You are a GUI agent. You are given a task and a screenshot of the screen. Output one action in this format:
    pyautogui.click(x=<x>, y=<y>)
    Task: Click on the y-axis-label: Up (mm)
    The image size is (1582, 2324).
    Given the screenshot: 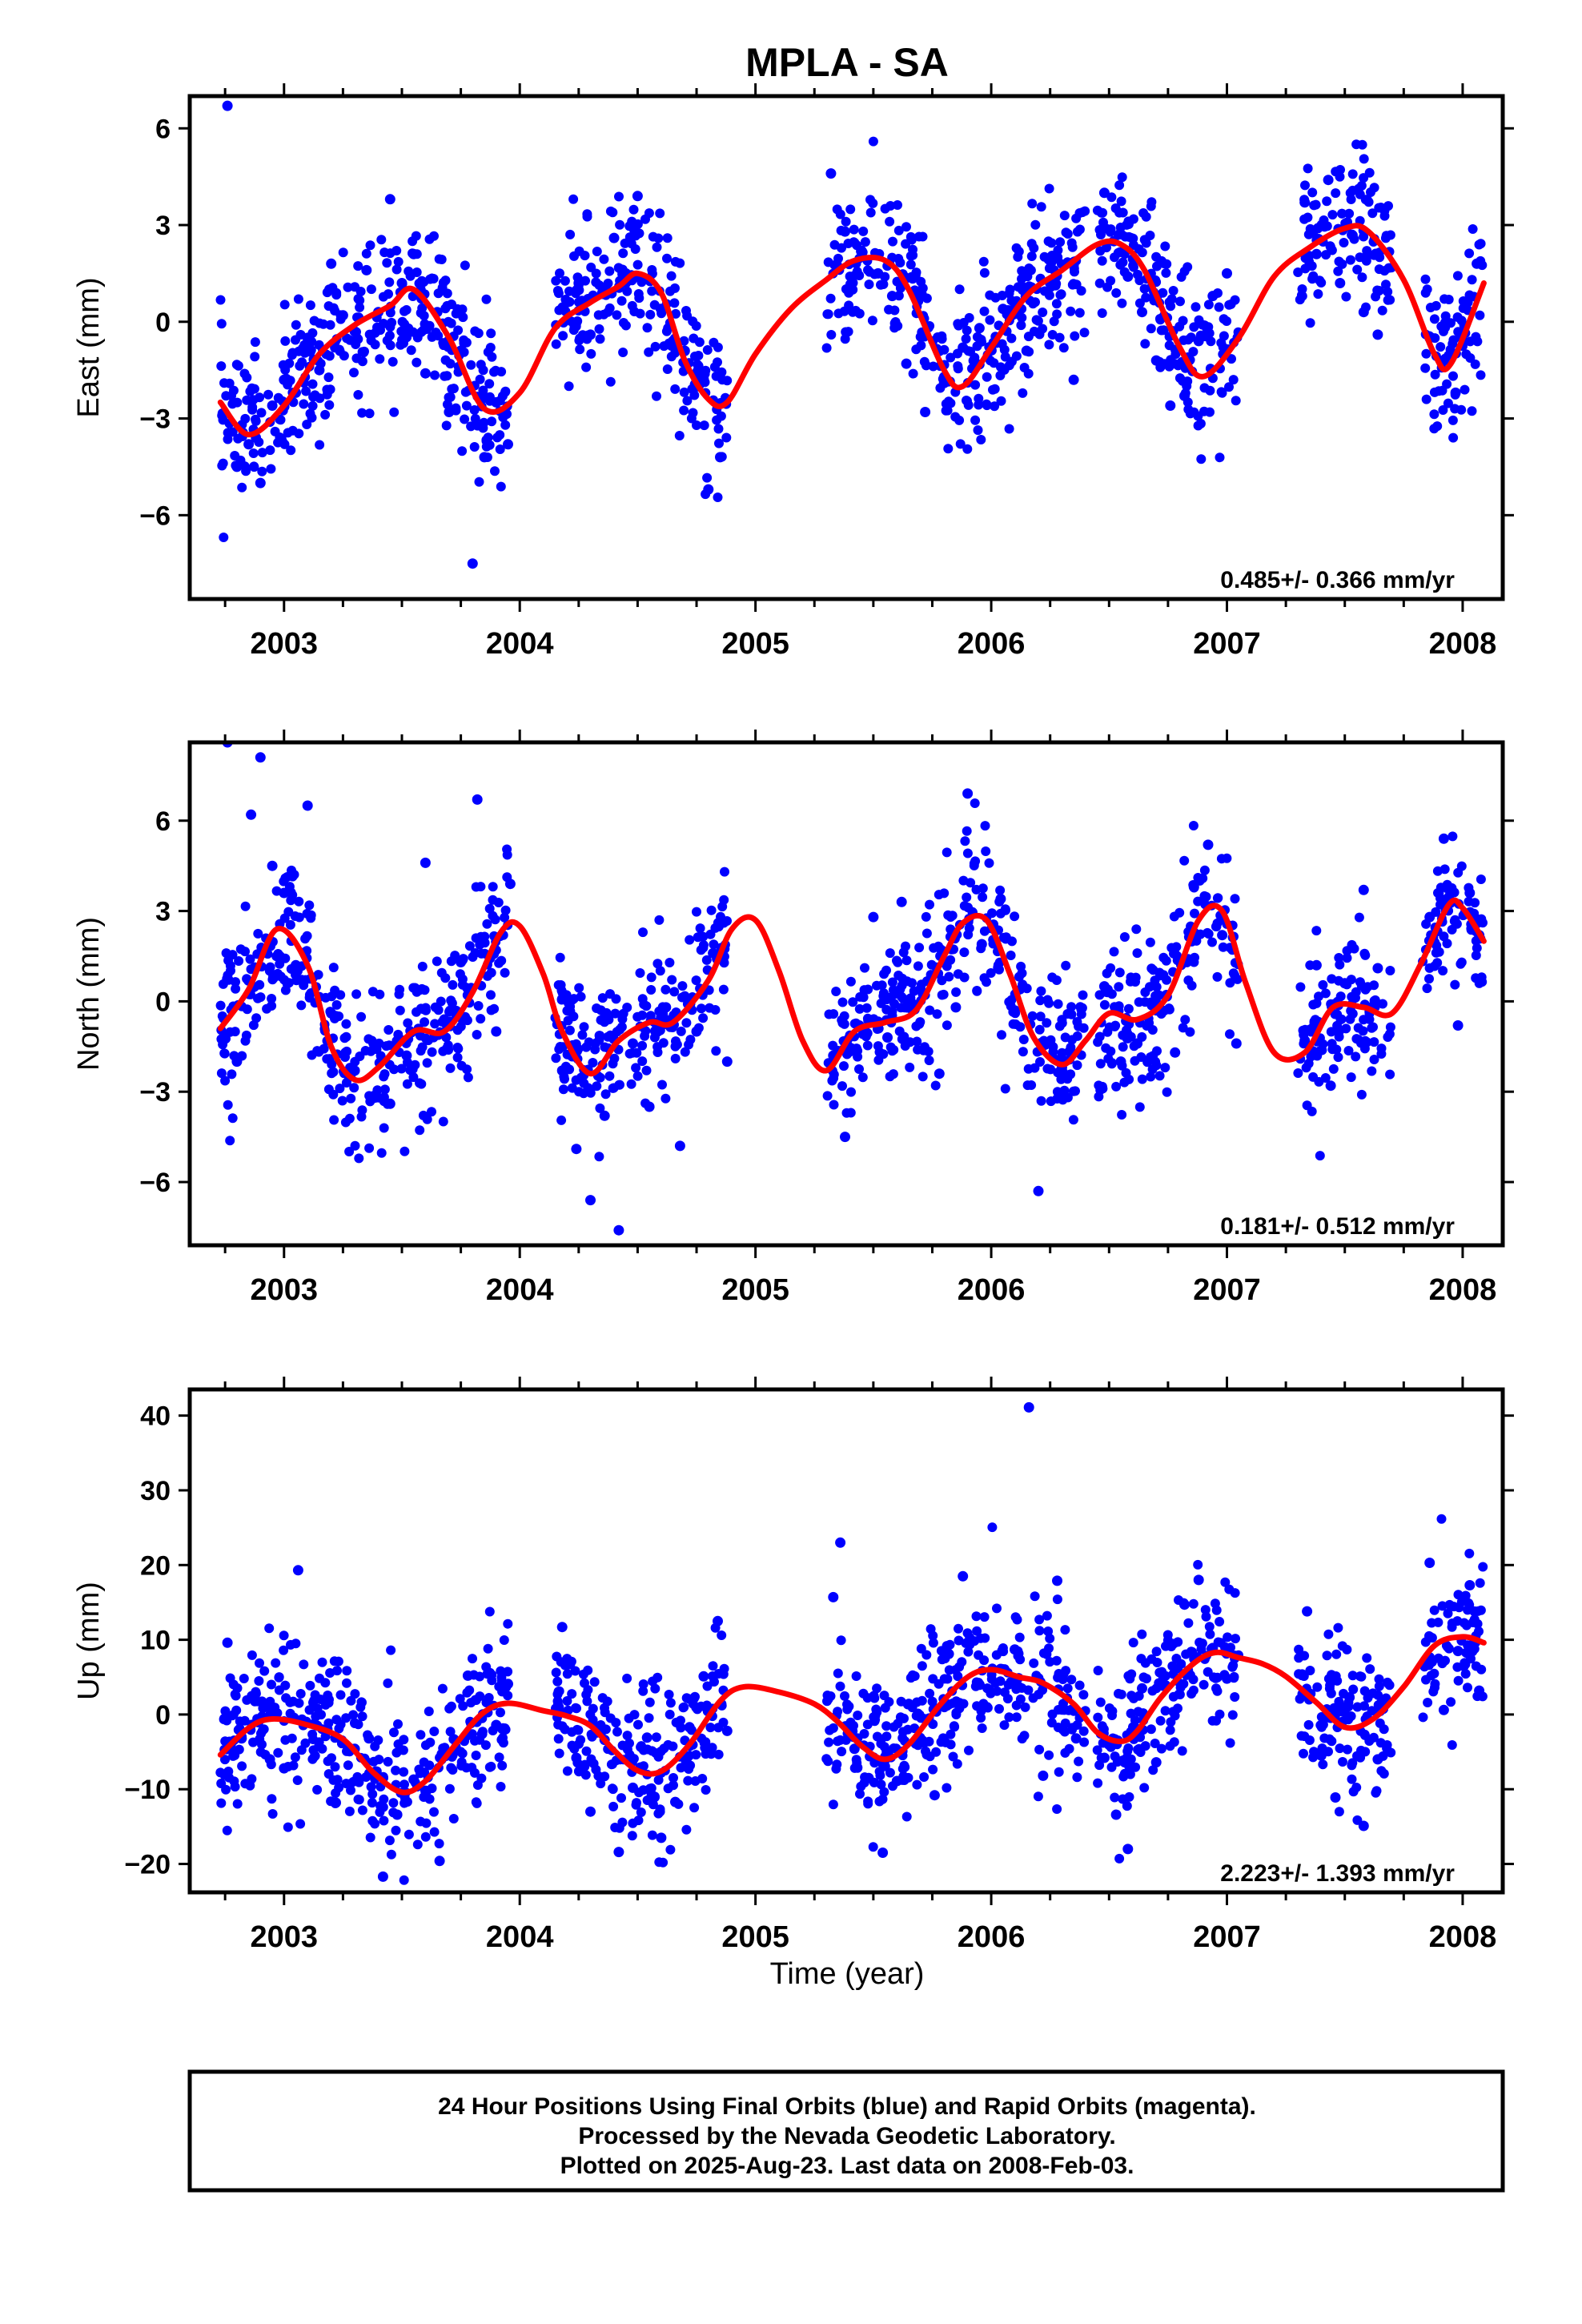 What is the action you would take?
    pyautogui.click(x=89, y=1641)
    